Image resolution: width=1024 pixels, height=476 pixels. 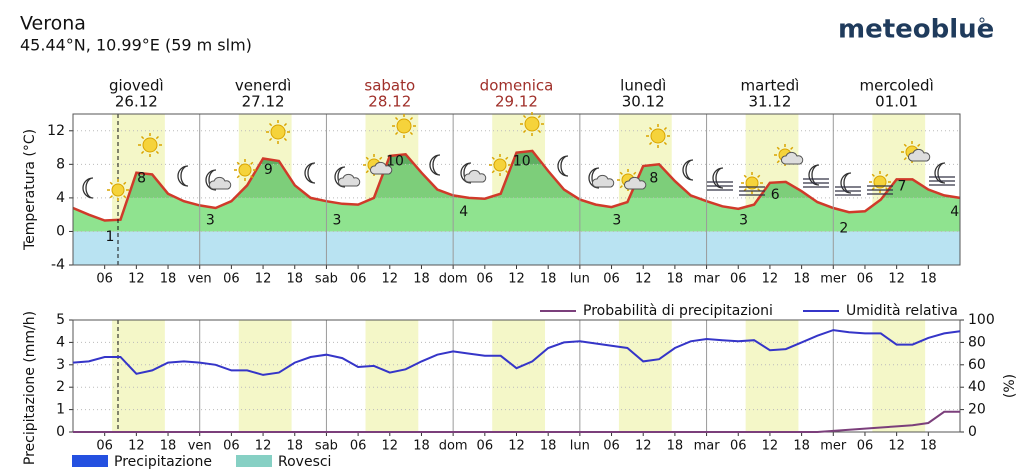 I want to click on x-tick-label: mar, so click(x=707, y=279).